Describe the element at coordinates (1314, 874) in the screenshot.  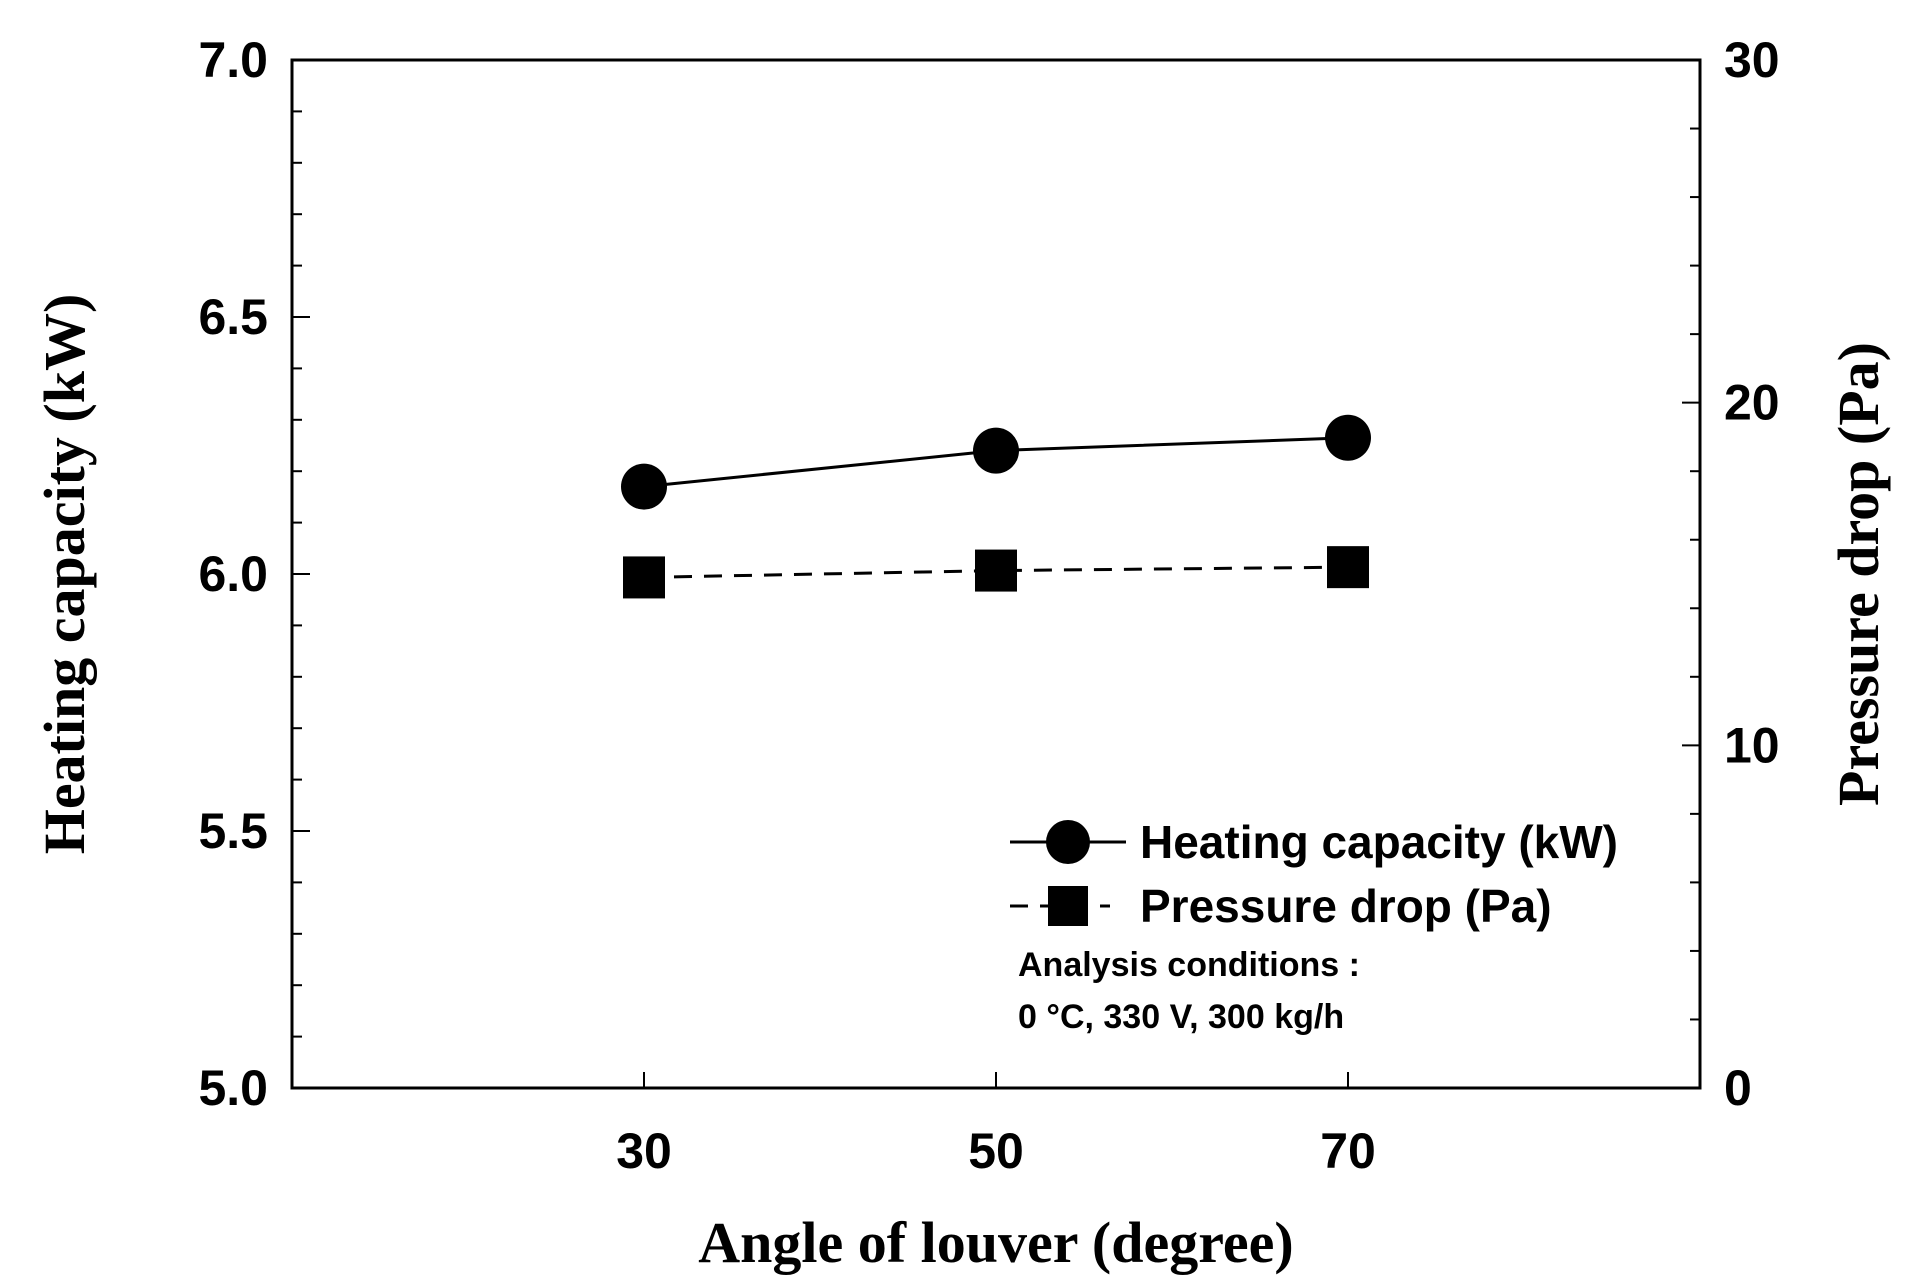
I see `legend: Heating capacity (kW) Pressure drop (Pa)` at that location.